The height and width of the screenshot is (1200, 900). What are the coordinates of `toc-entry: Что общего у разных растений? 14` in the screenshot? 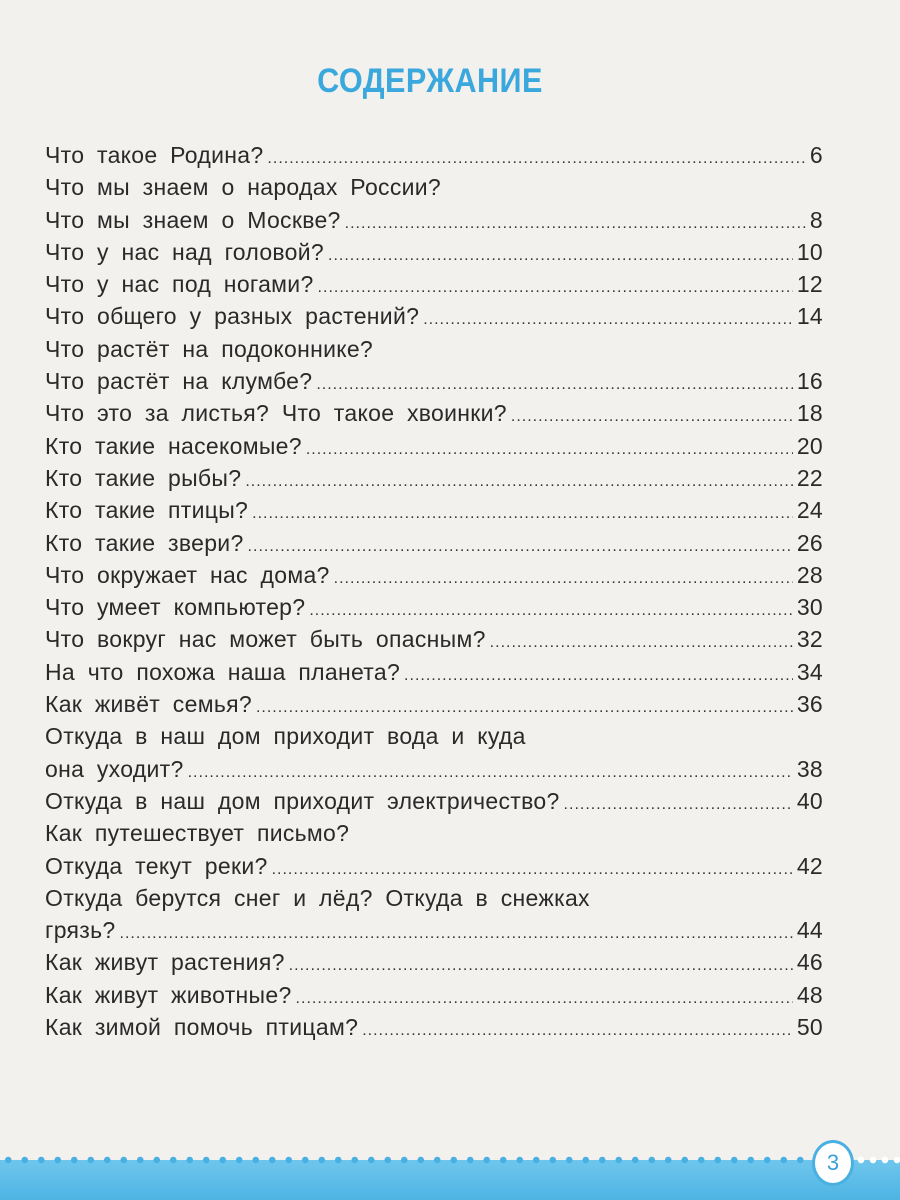 It's located at (434, 316).